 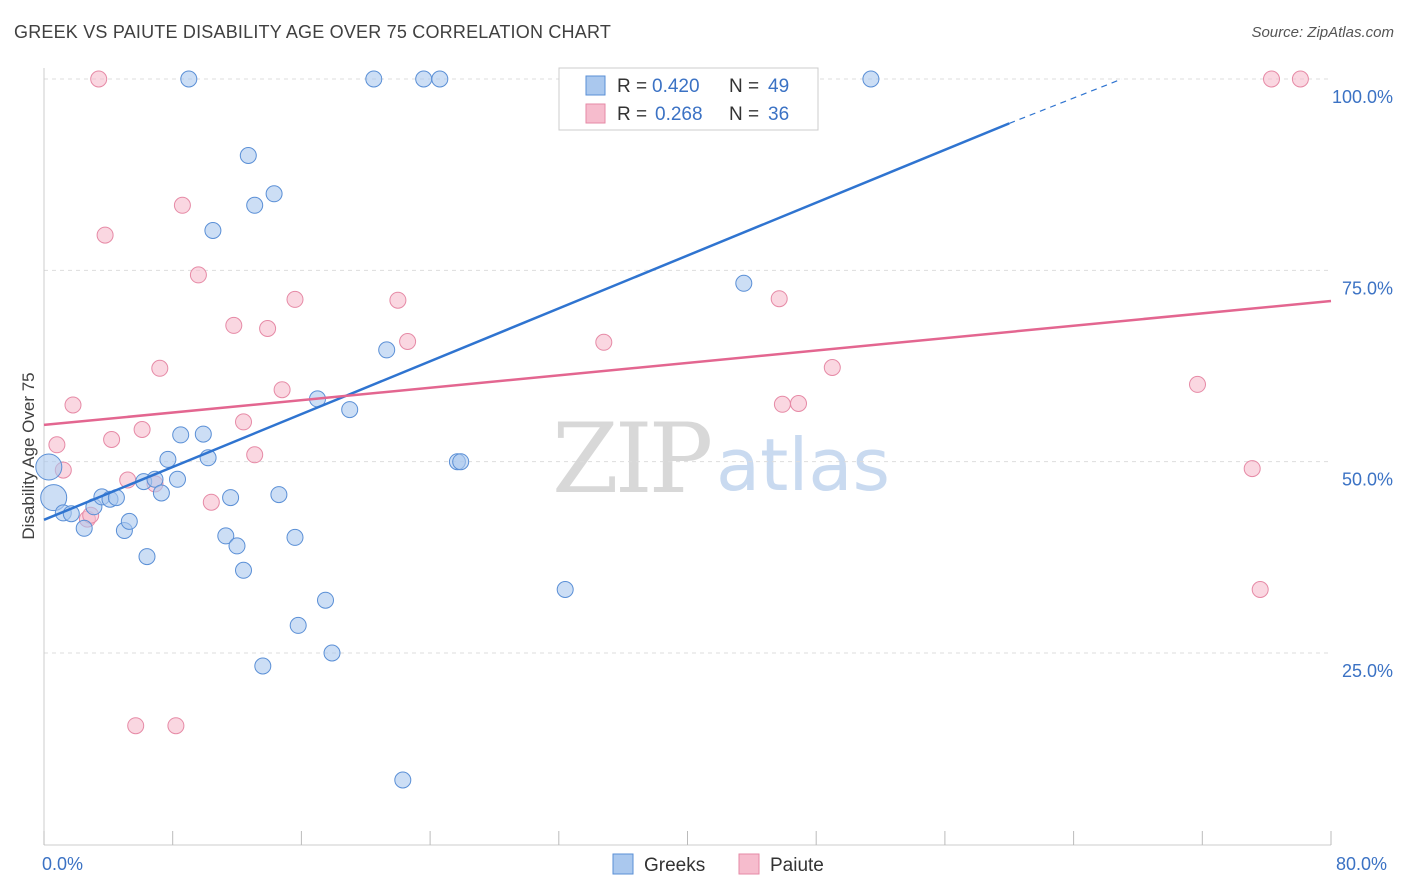 I want to click on y-tick-label-25: 25.0%, so click(x=1367, y=671).